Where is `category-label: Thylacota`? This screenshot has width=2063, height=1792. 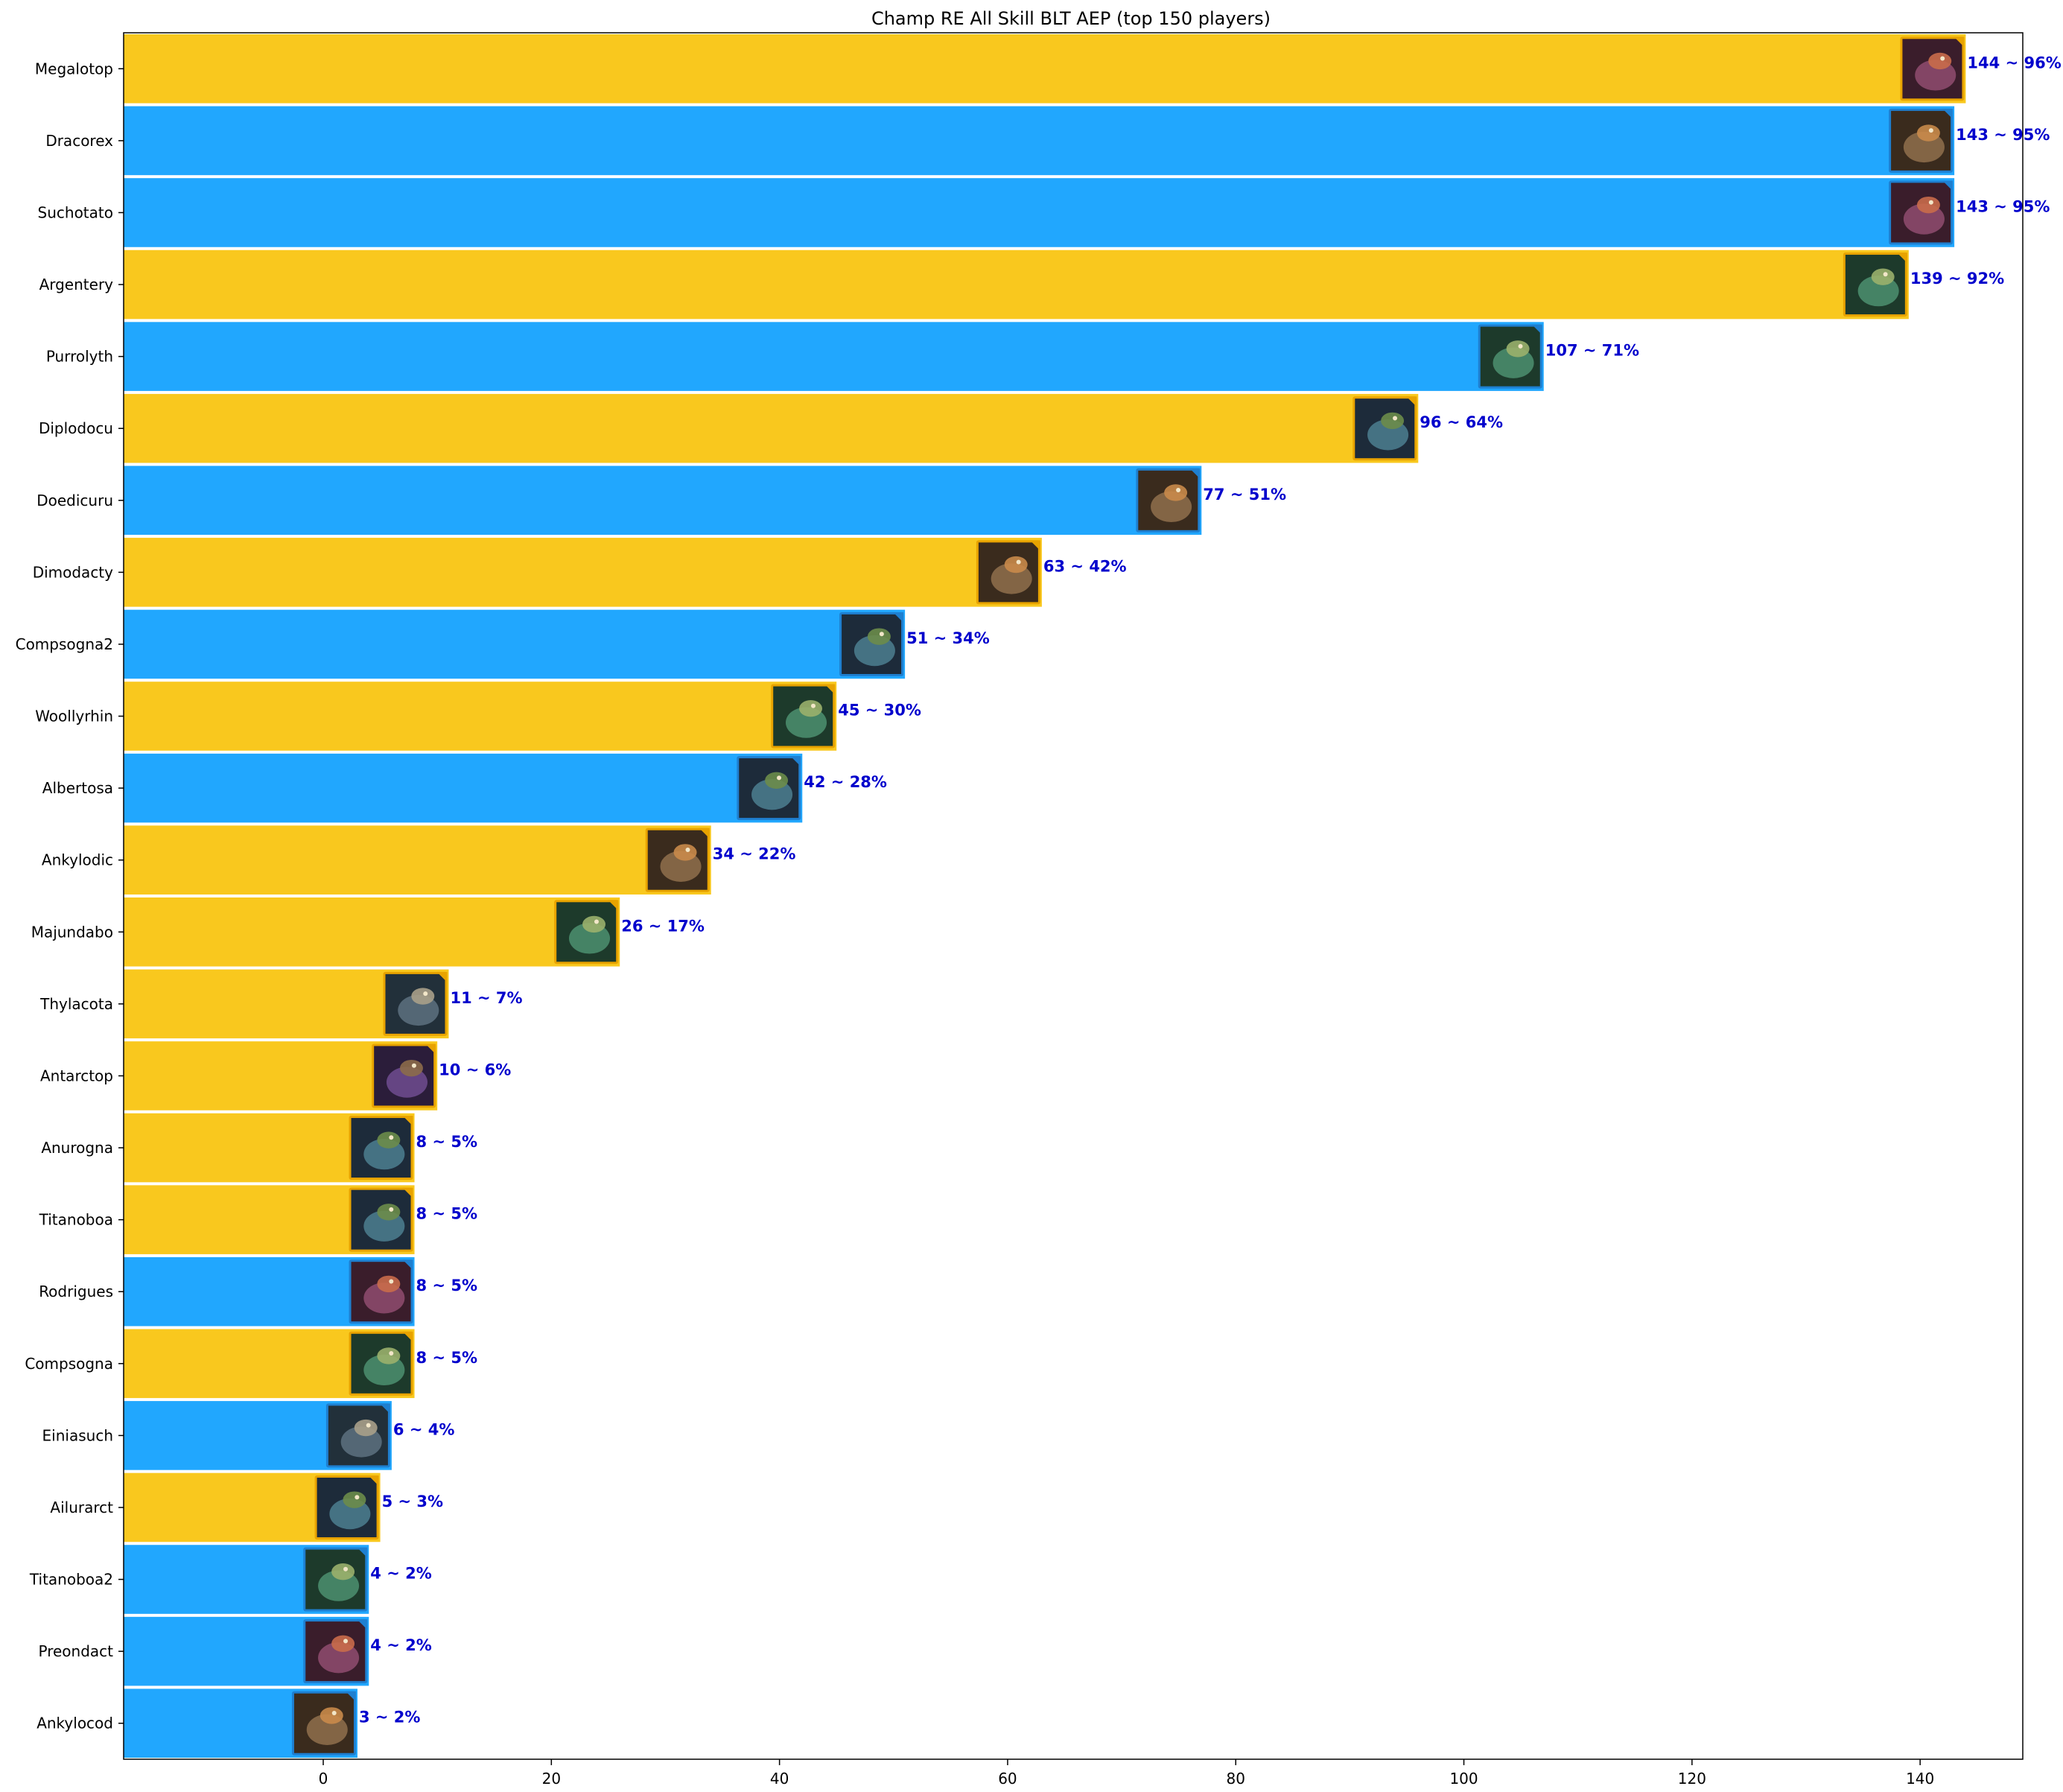 category-label: Thylacota is located at coordinates (76, 1004).